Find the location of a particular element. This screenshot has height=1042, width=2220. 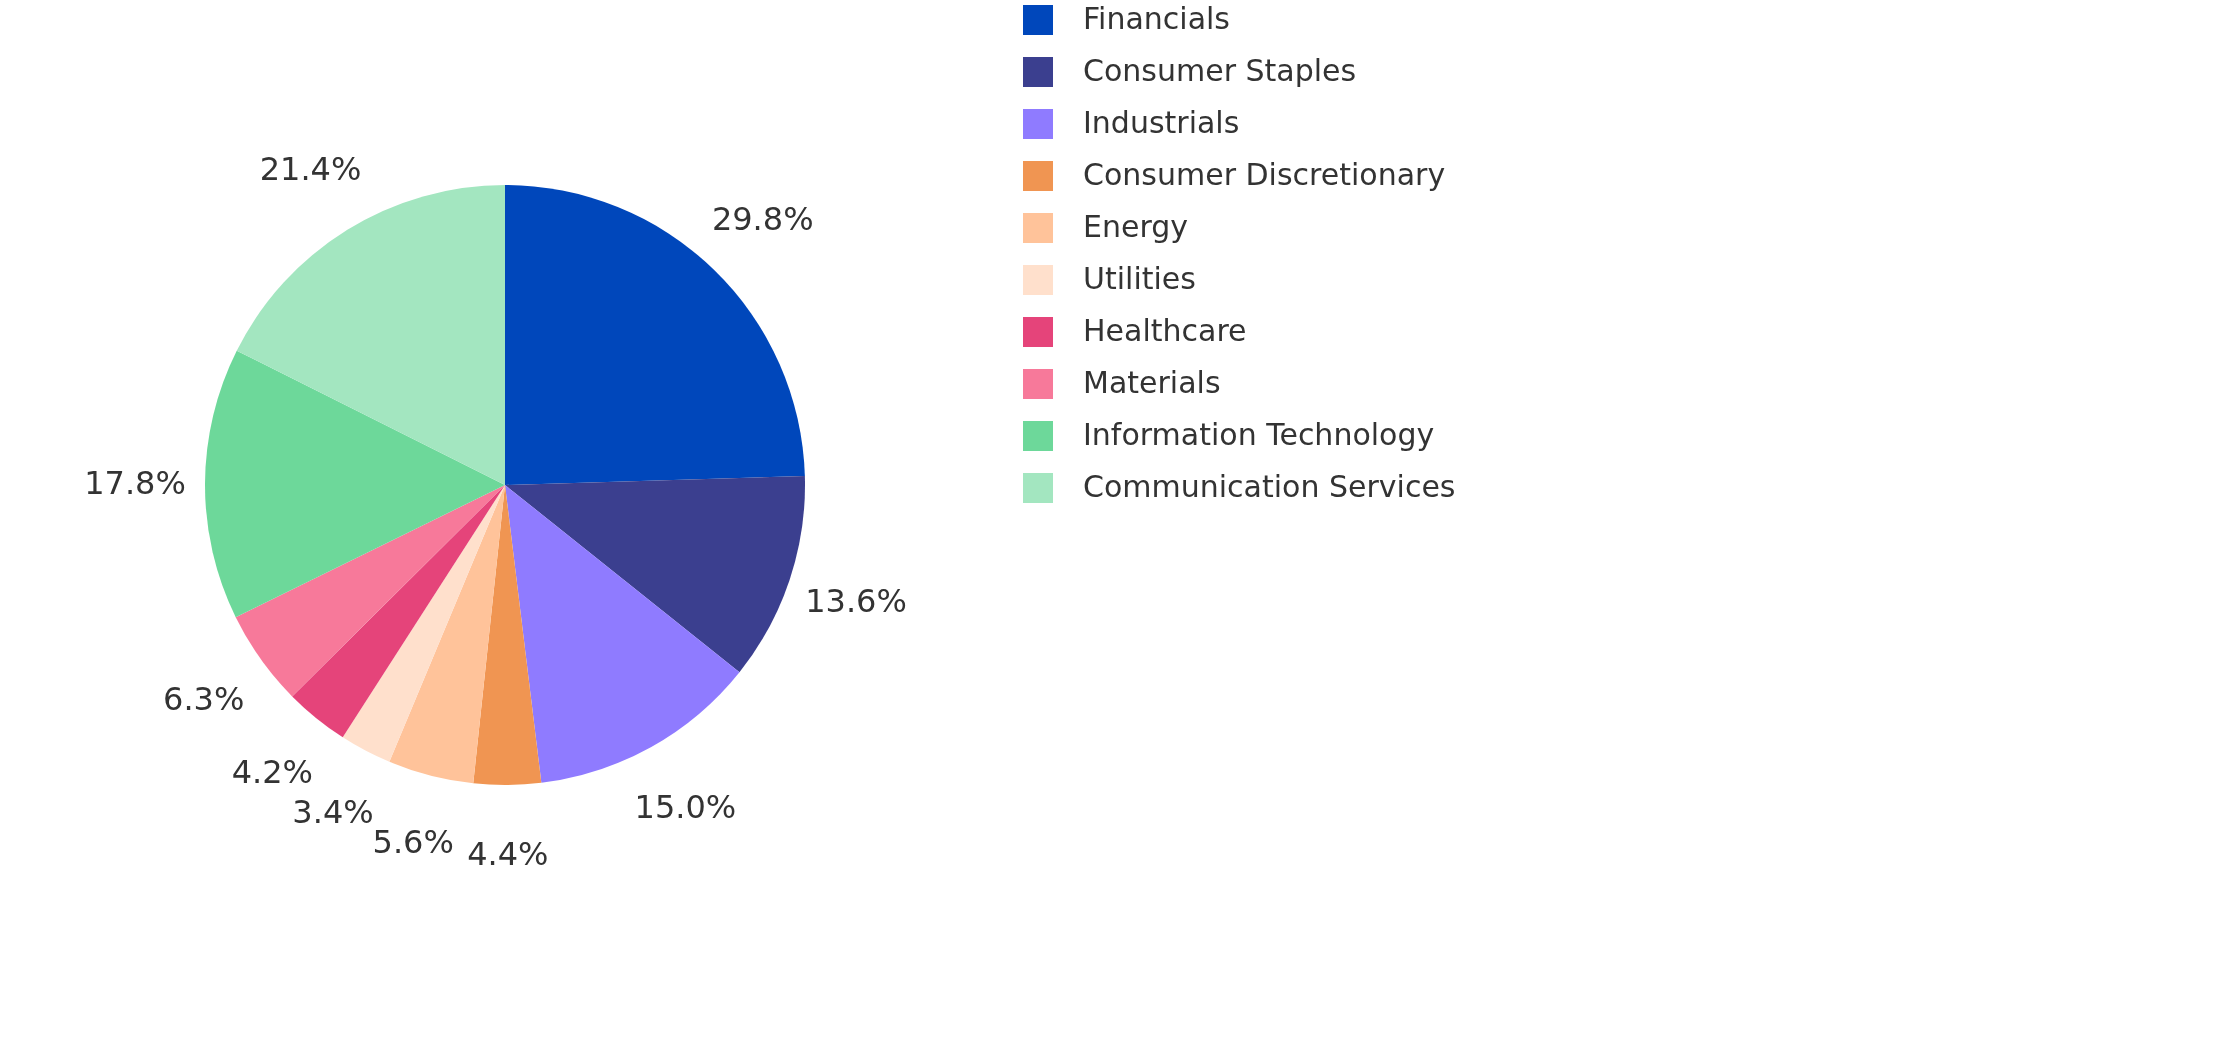

data-label: 4.4% is located at coordinates (508, 853).